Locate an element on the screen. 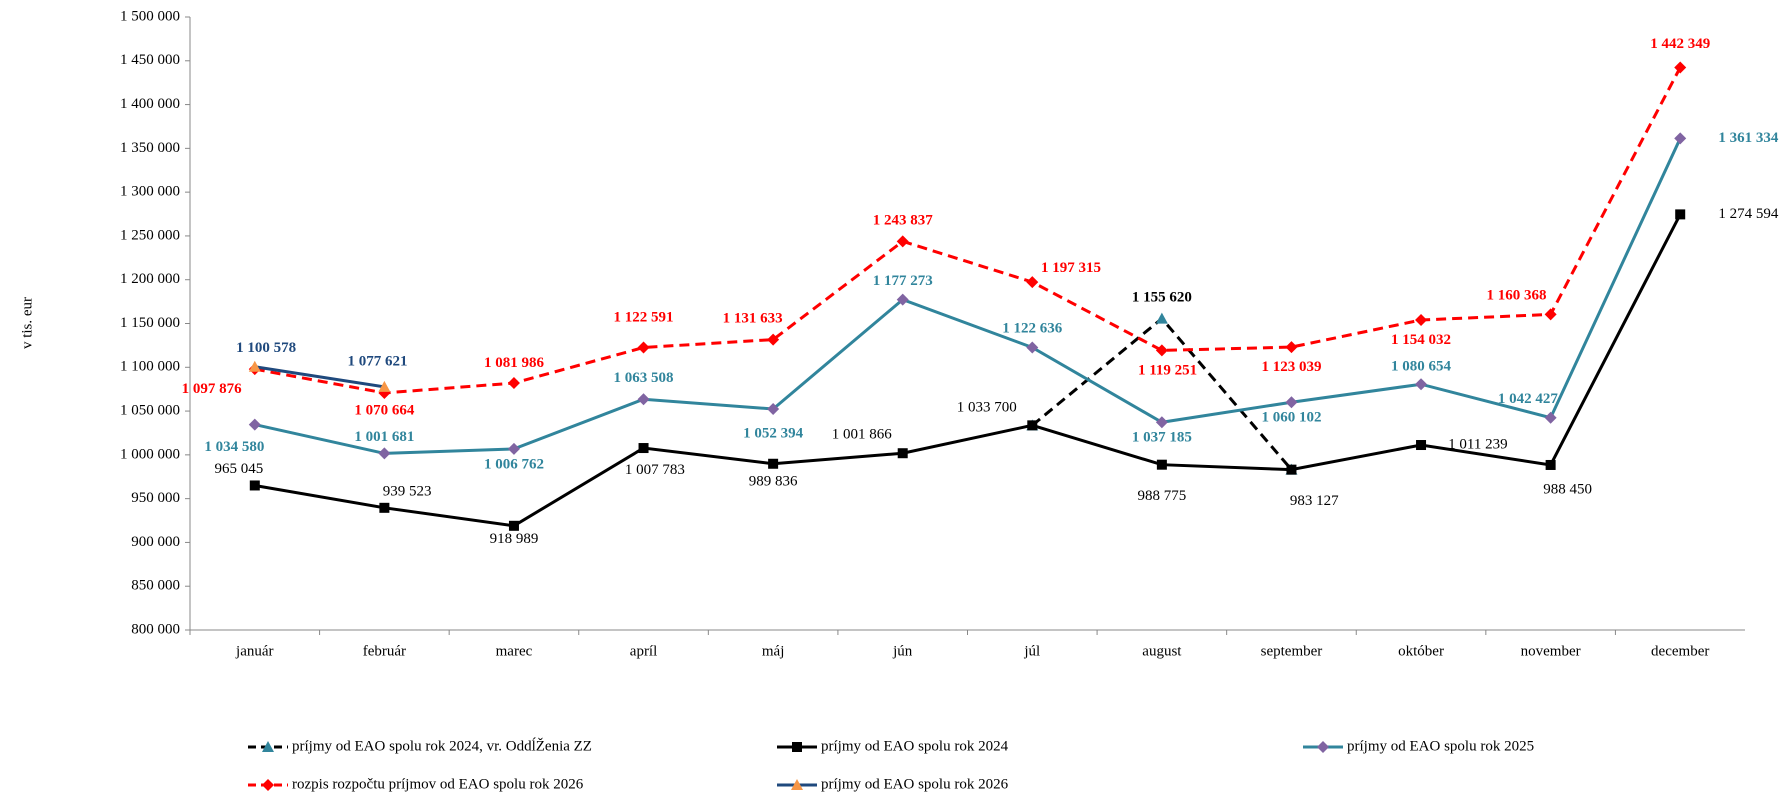 The width and height of the screenshot is (1783, 796). y-tick-label: 1 350 000 is located at coordinates (150, 148).